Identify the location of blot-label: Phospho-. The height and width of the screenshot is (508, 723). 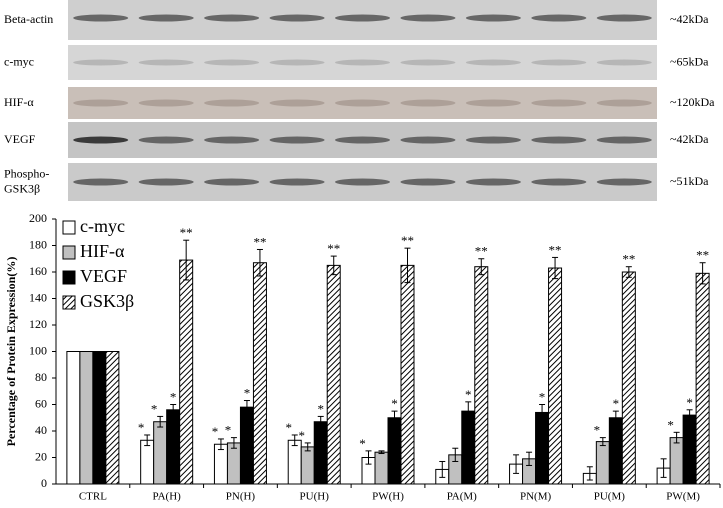
(26, 173).